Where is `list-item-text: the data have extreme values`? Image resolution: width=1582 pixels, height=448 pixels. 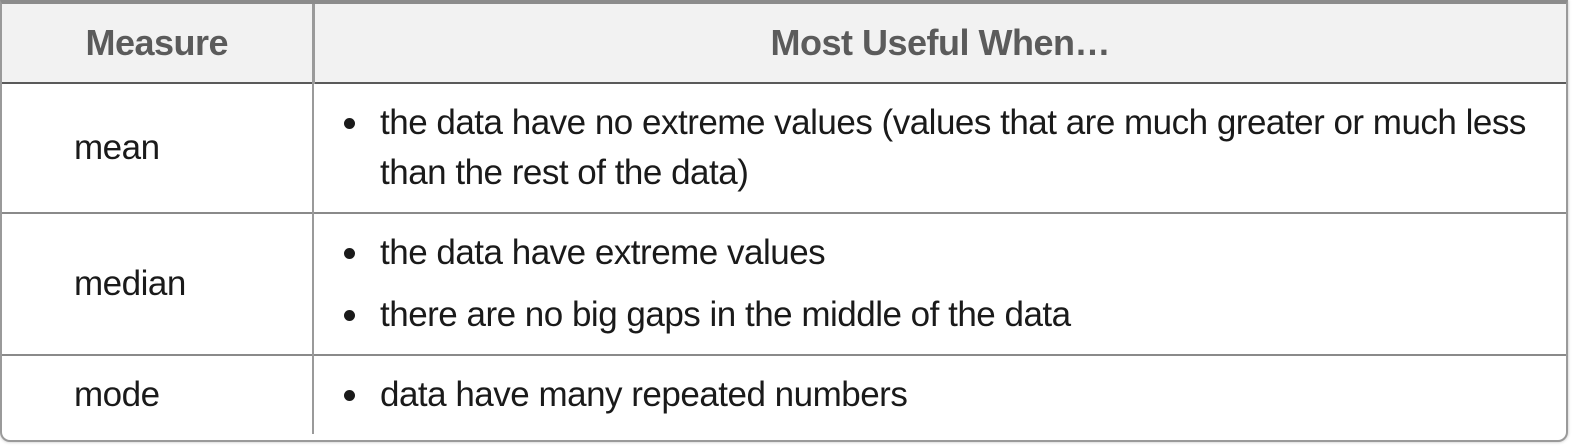 list-item-text: the data have extreme values is located at coordinates (603, 252).